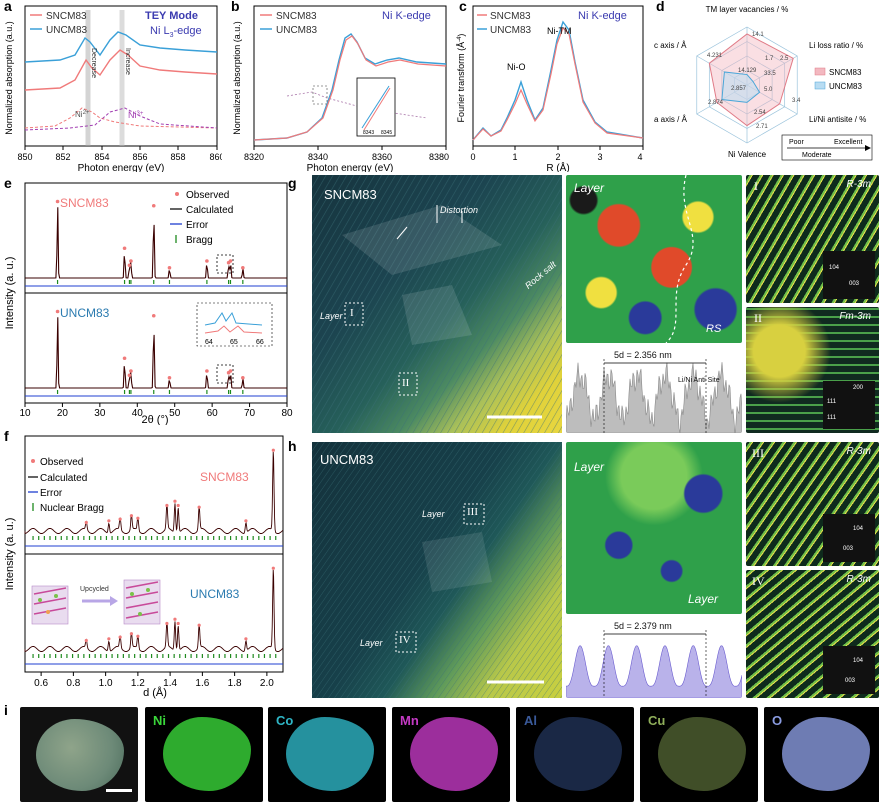 The height and width of the screenshot is (807, 879). I want to click on eds-element-label: Al, so click(530, 720).